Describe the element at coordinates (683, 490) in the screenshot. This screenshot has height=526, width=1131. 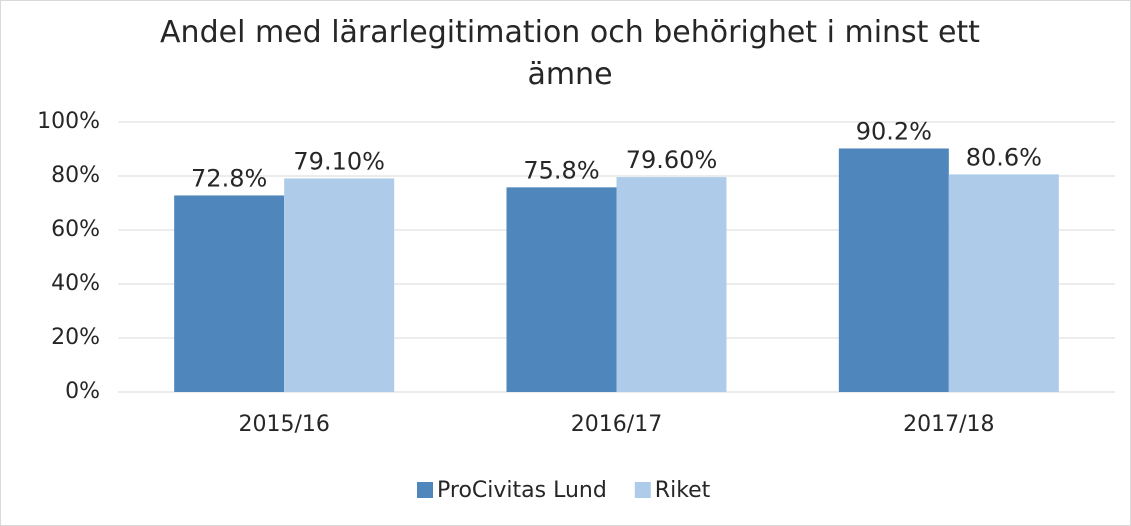
I see `legend-label: Riket` at that location.